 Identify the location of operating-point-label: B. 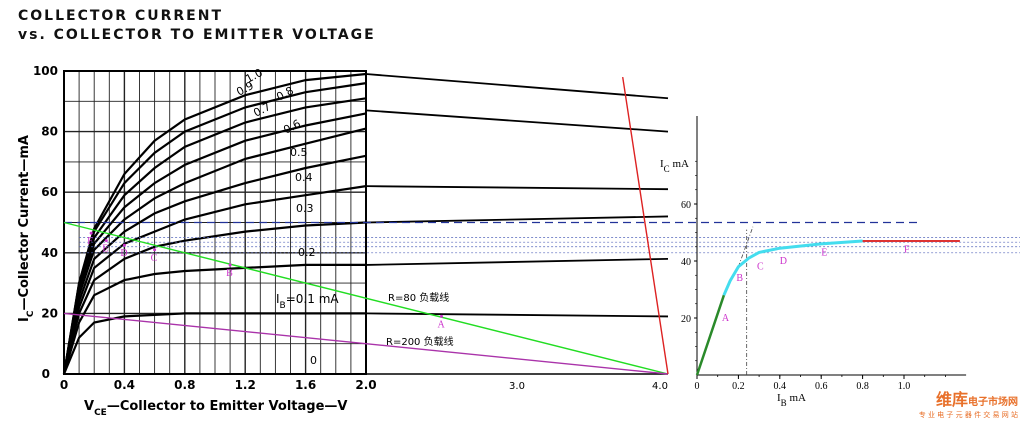
(229, 273).